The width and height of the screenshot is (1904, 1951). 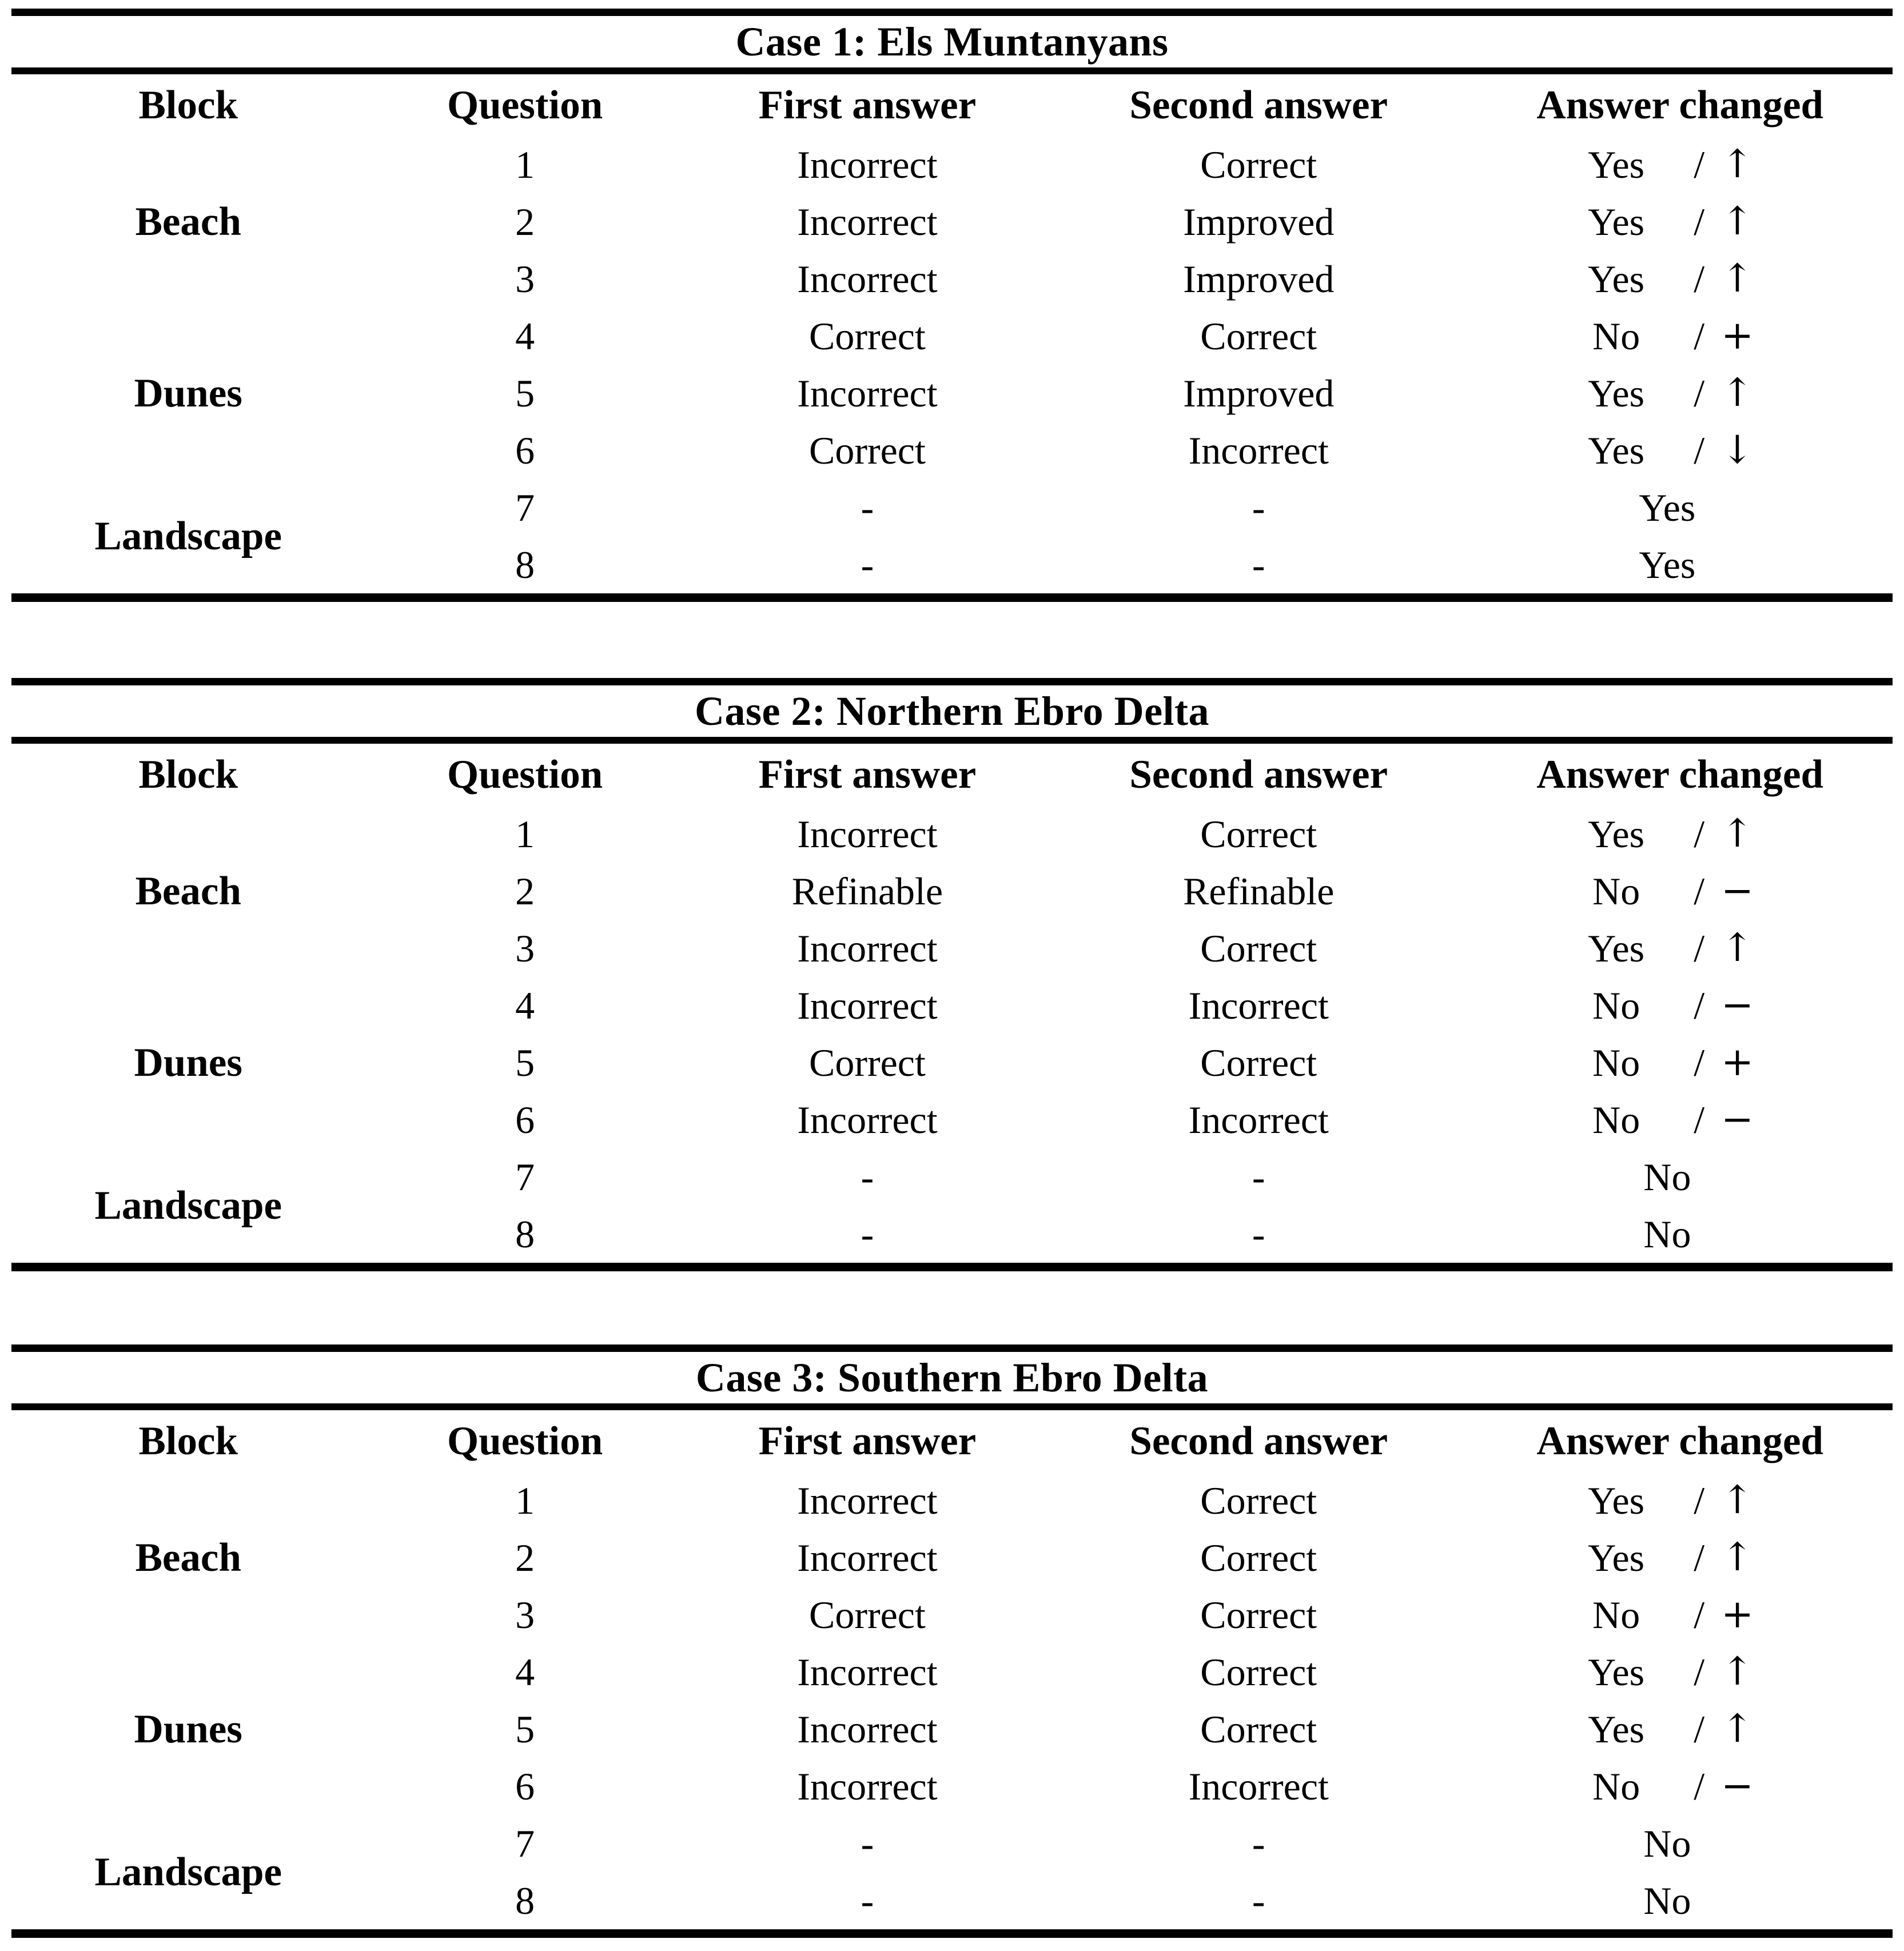 What do you see at coordinates (867, 104) in the screenshot?
I see `col-header-first-answer: First answer` at bounding box center [867, 104].